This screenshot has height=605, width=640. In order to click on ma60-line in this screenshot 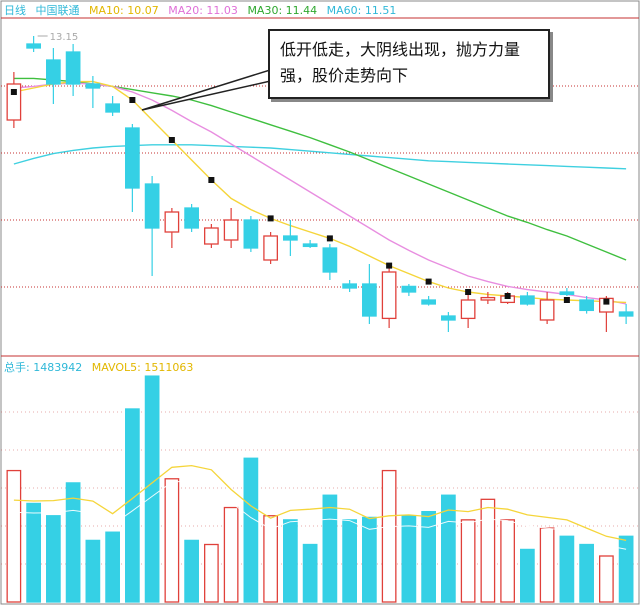, I will do `click(320, 157)`.